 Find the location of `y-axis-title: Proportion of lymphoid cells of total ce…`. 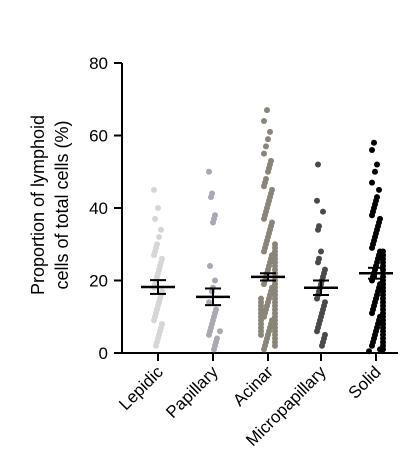

y-axis-title: Proportion of lymphoid cells of total ce… is located at coordinates (50, 205).